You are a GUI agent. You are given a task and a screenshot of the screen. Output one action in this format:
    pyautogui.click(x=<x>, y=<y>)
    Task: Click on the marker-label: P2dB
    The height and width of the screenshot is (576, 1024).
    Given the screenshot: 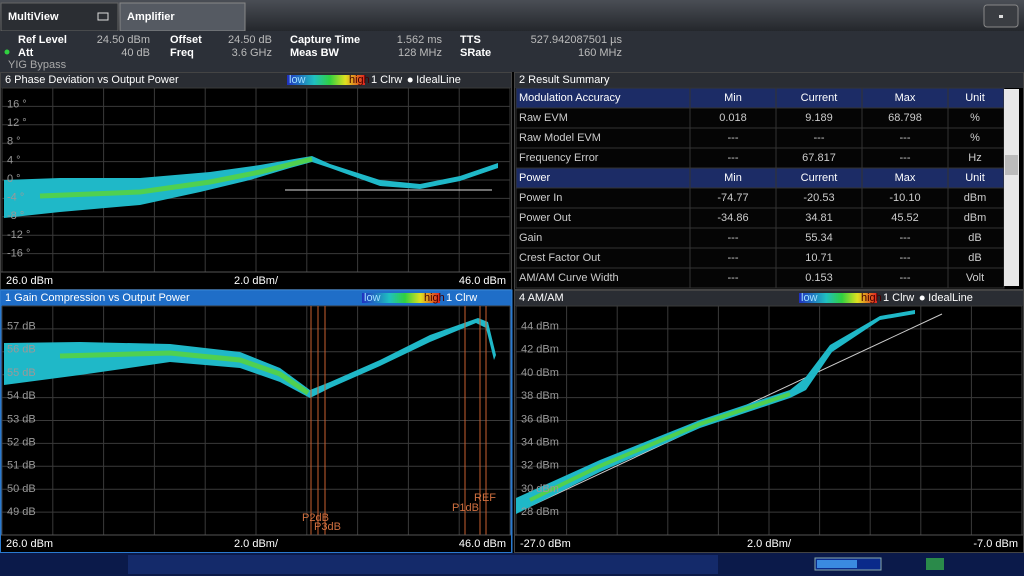 What is the action you would take?
    pyautogui.click(x=315, y=518)
    